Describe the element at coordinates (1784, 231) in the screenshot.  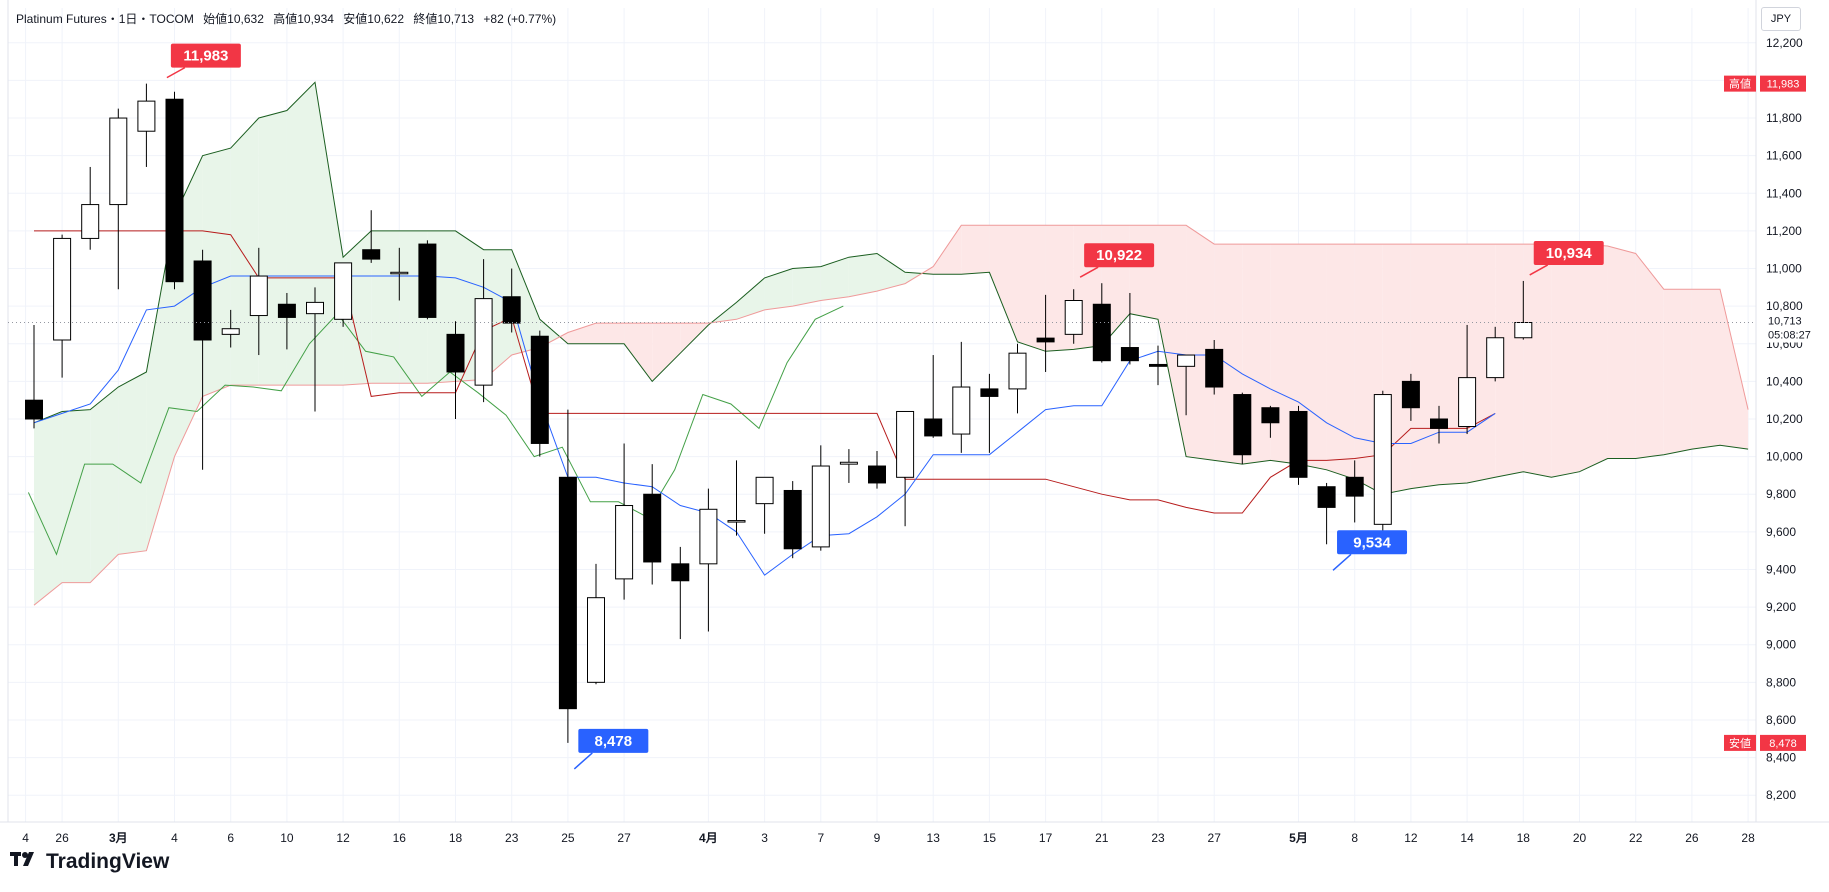
I see `price-tick-label: 11,200` at that location.